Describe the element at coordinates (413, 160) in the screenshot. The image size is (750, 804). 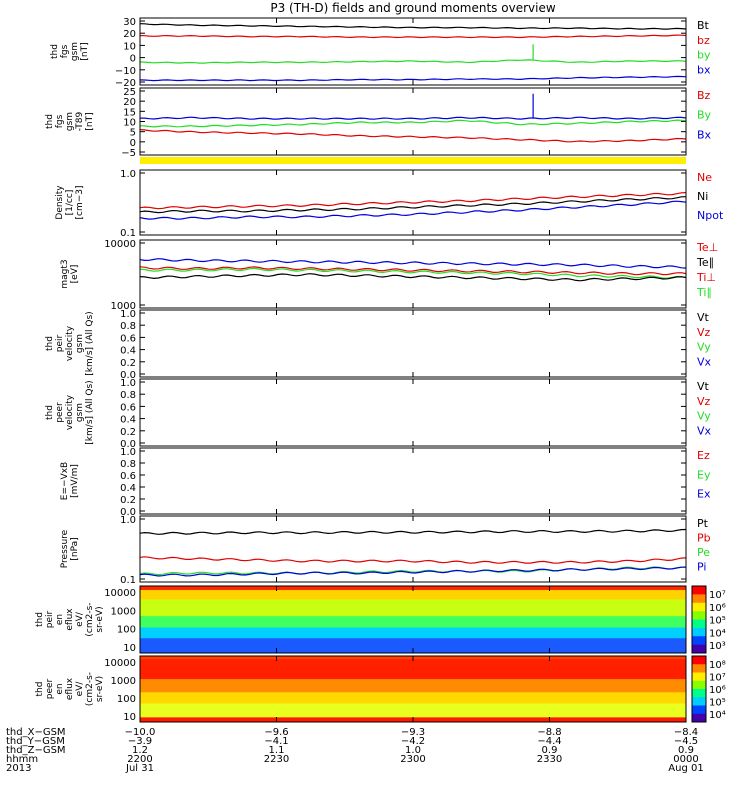
I see `status-bar` at that location.